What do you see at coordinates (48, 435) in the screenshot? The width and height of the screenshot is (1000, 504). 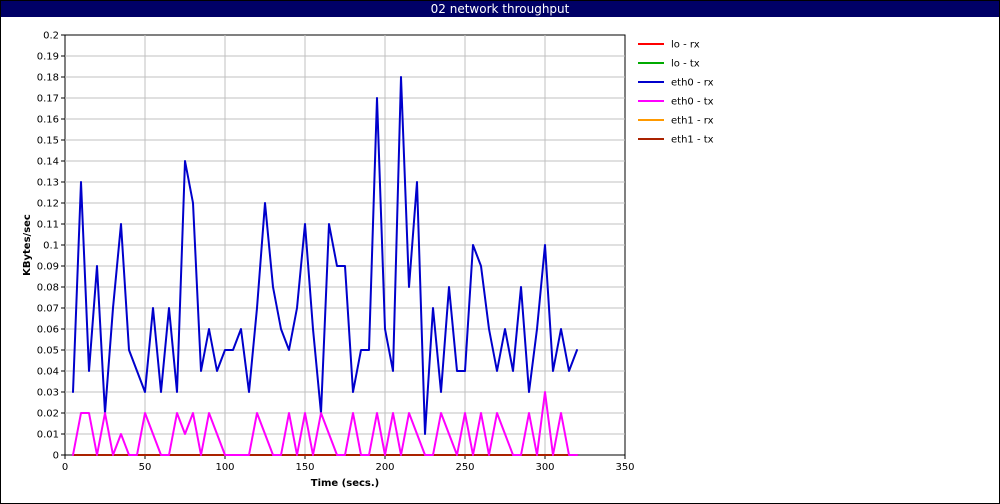 I see `y-tick-label: 0.01` at bounding box center [48, 435].